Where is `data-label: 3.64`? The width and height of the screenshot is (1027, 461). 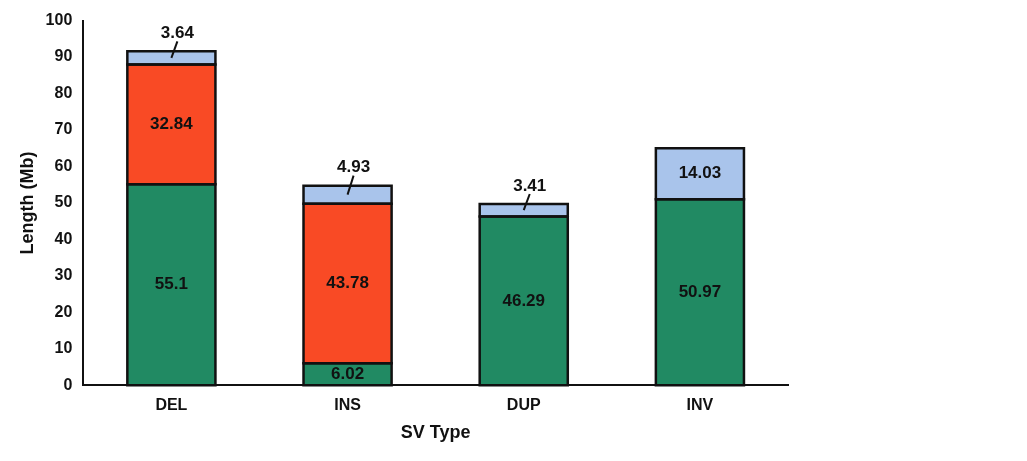
data-label: 3.64 is located at coordinates (177, 32).